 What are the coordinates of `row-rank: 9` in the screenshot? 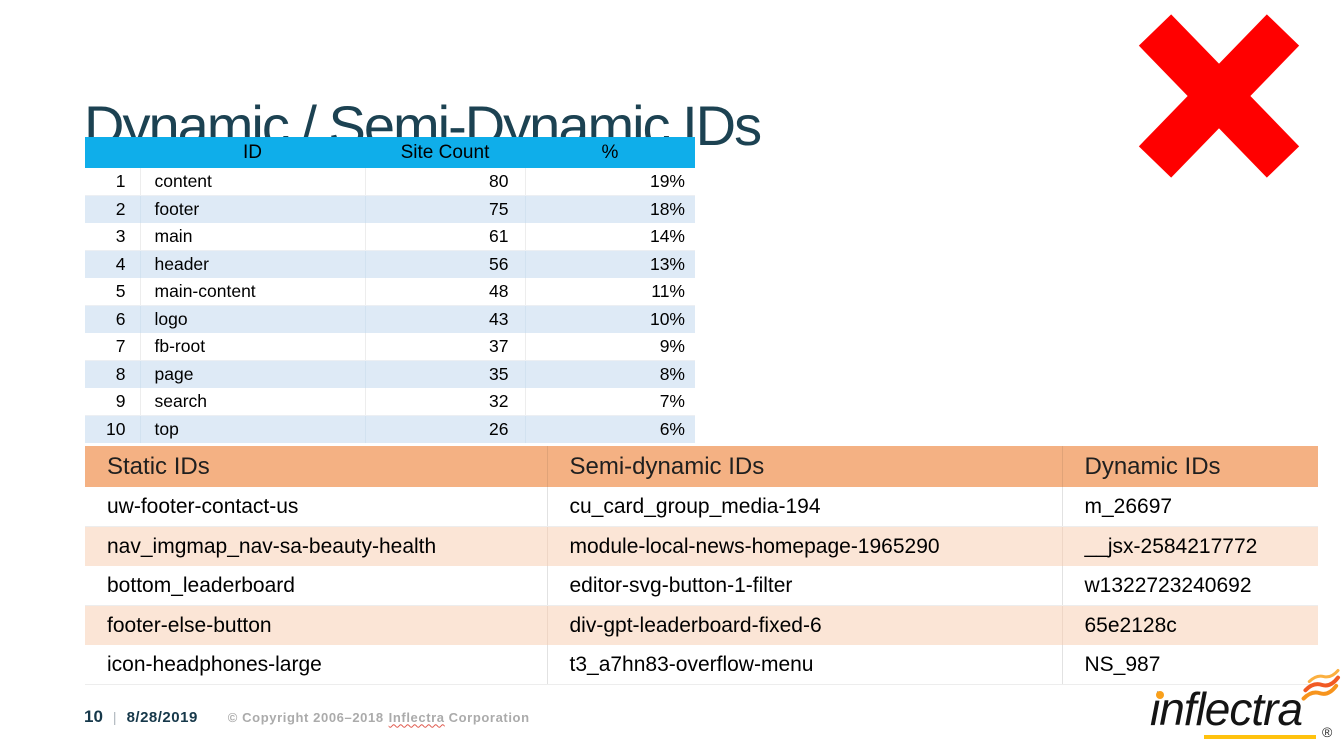 It's located at (112, 402).